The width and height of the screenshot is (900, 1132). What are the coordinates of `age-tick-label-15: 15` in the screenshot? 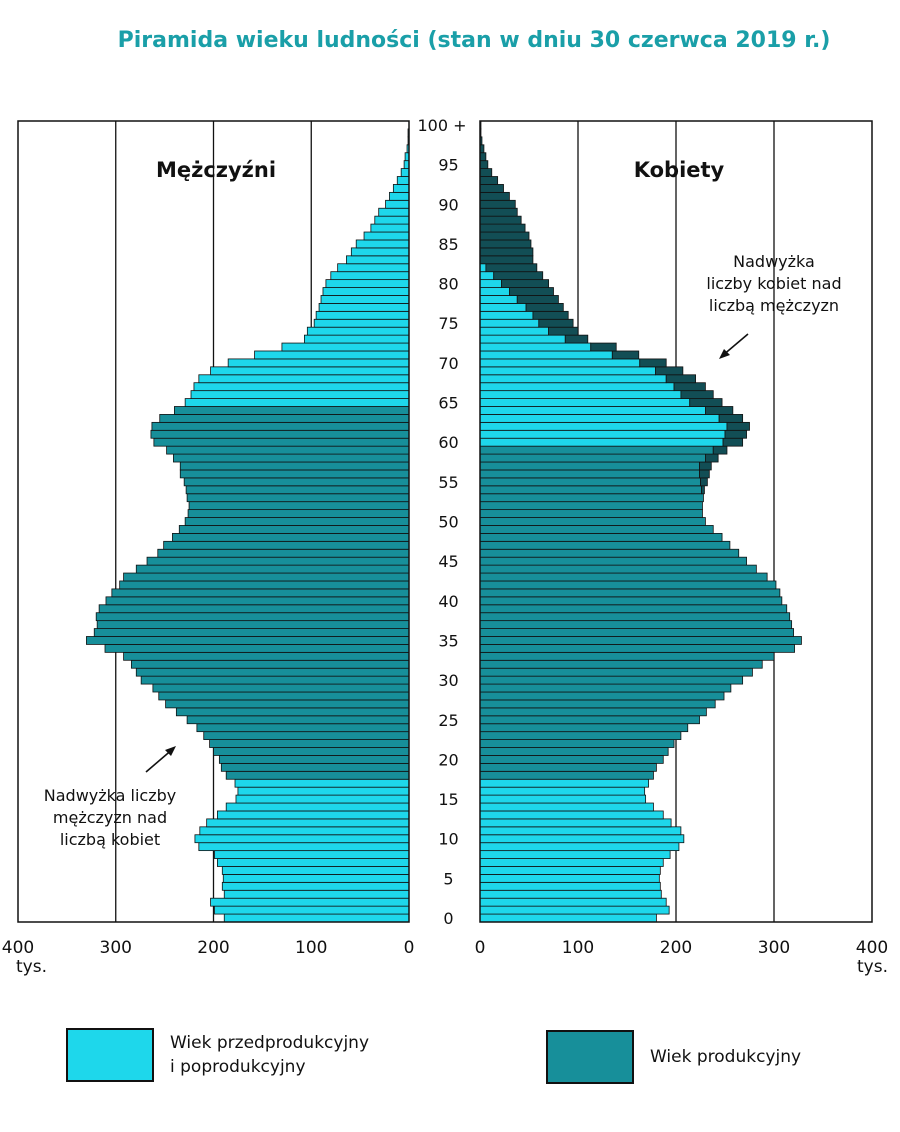 It's located at (448, 799).